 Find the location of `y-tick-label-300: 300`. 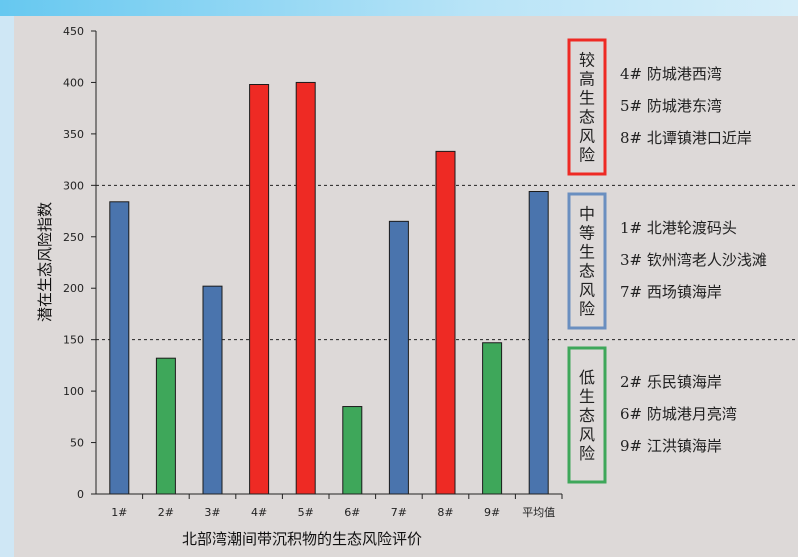

y-tick-label-300: 300 is located at coordinates (73, 185).